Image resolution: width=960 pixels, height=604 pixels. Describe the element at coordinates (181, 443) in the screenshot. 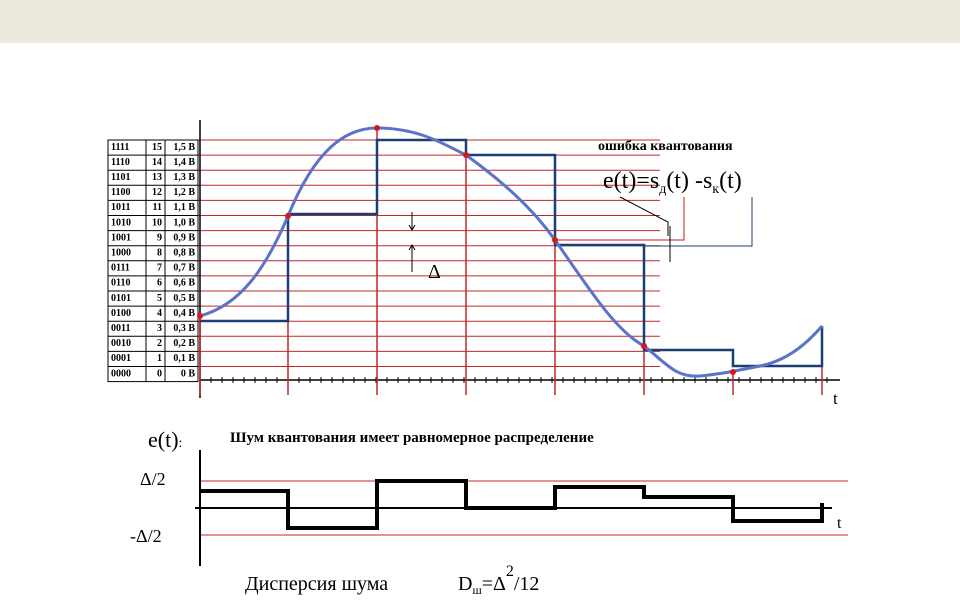

I see `e-label-colon: :` at that location.